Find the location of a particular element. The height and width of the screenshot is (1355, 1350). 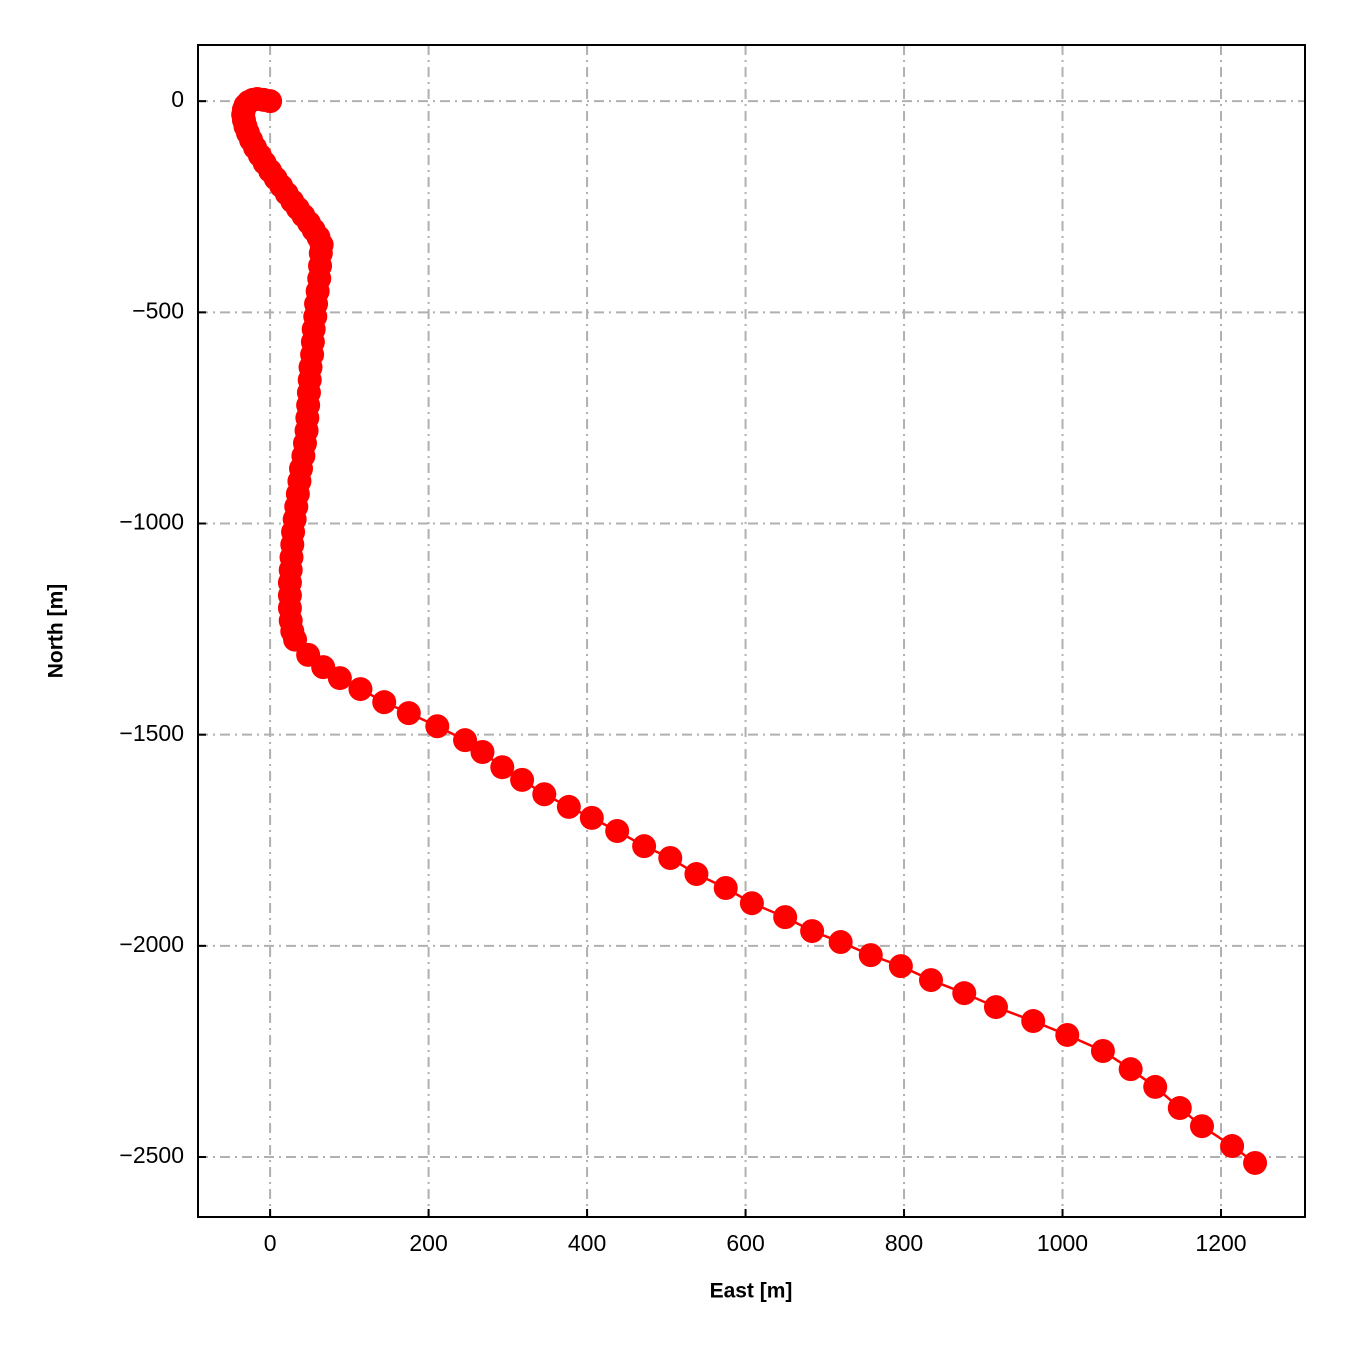

y-tick-label: −2000 is located at coordinates (151, 944).